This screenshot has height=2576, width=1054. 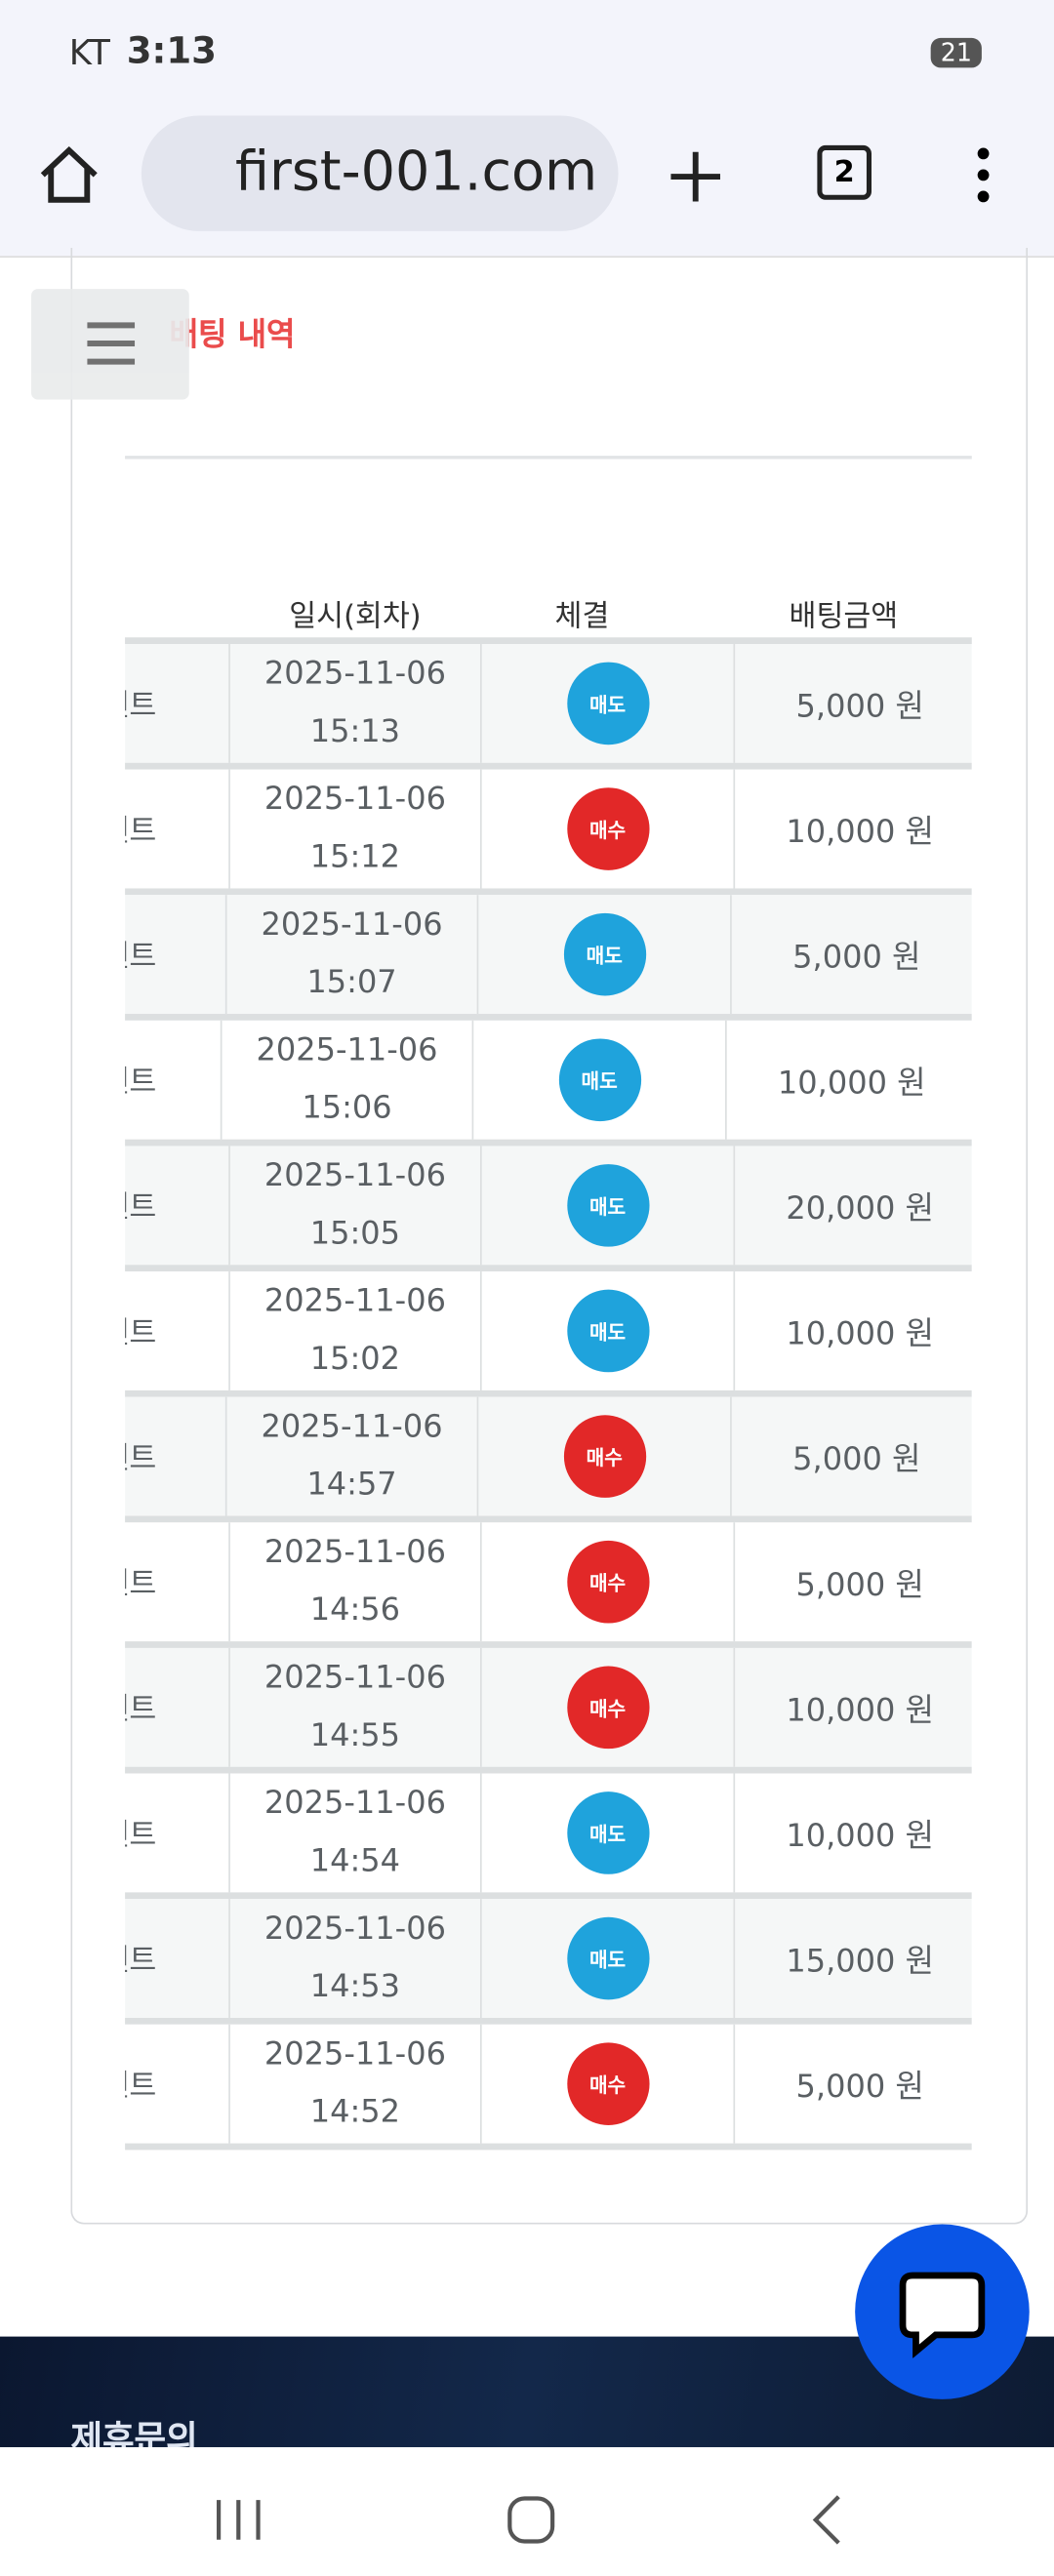 I want to click on datetime-cell: 2025-11-06 14:54, so click(x=356, y=1833).